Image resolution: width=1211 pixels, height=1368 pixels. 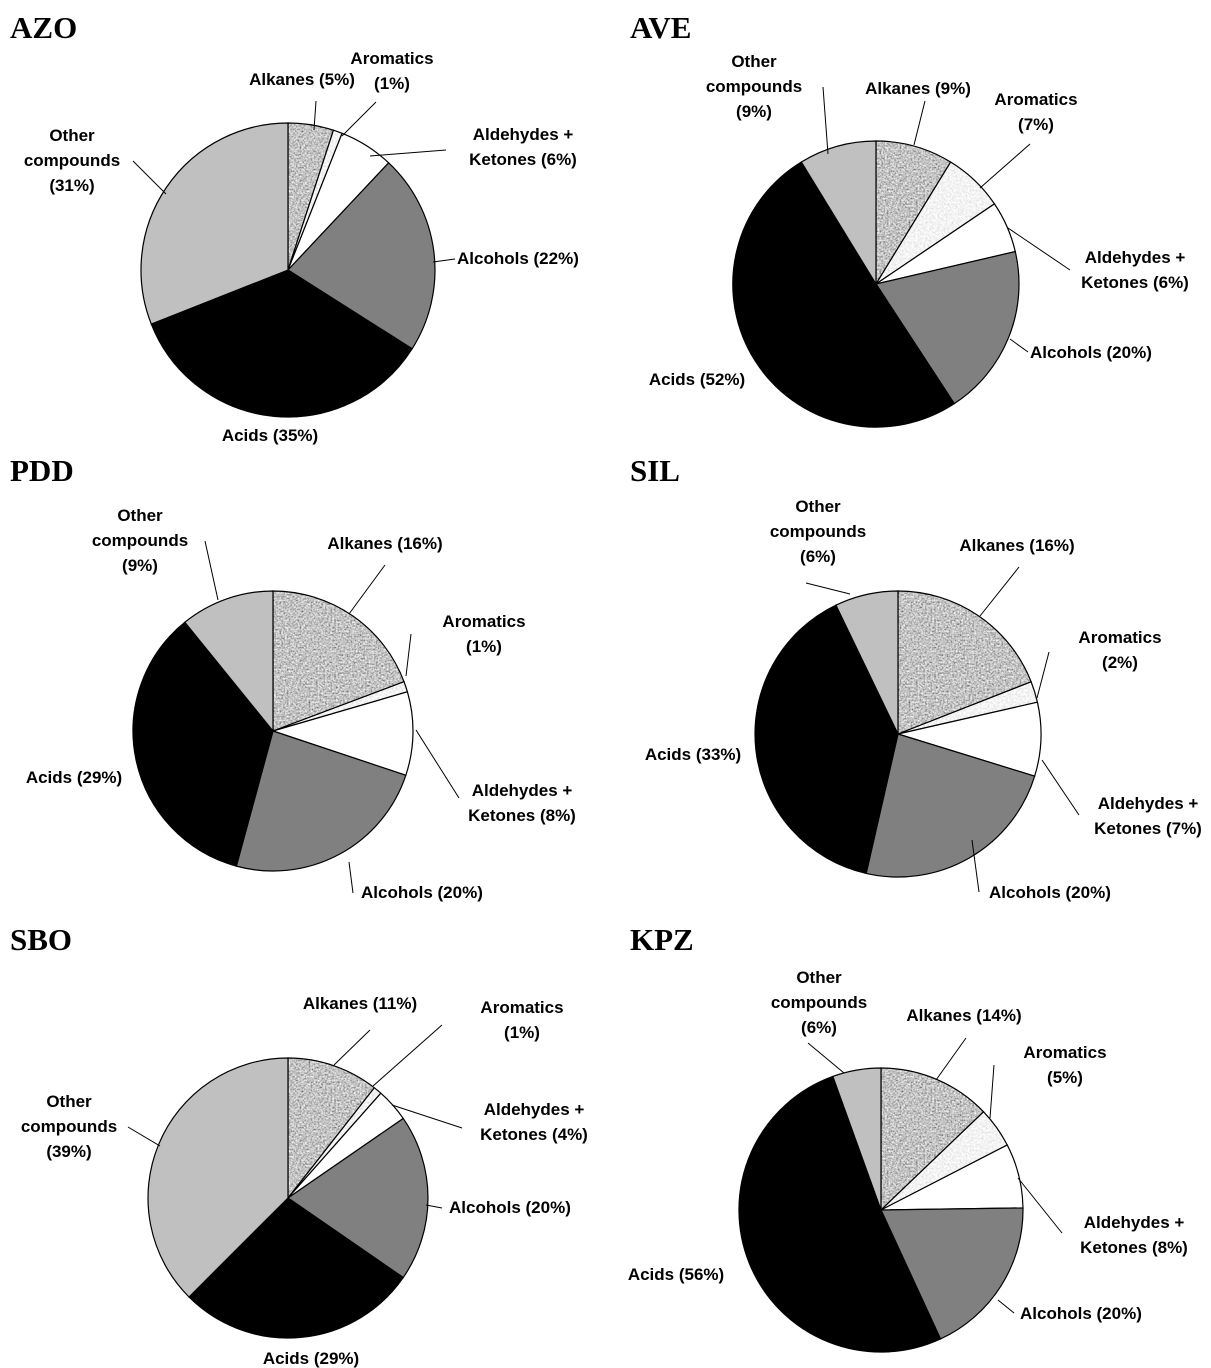 I want to click on panel-title: SBO, so click(x=41, y=939).